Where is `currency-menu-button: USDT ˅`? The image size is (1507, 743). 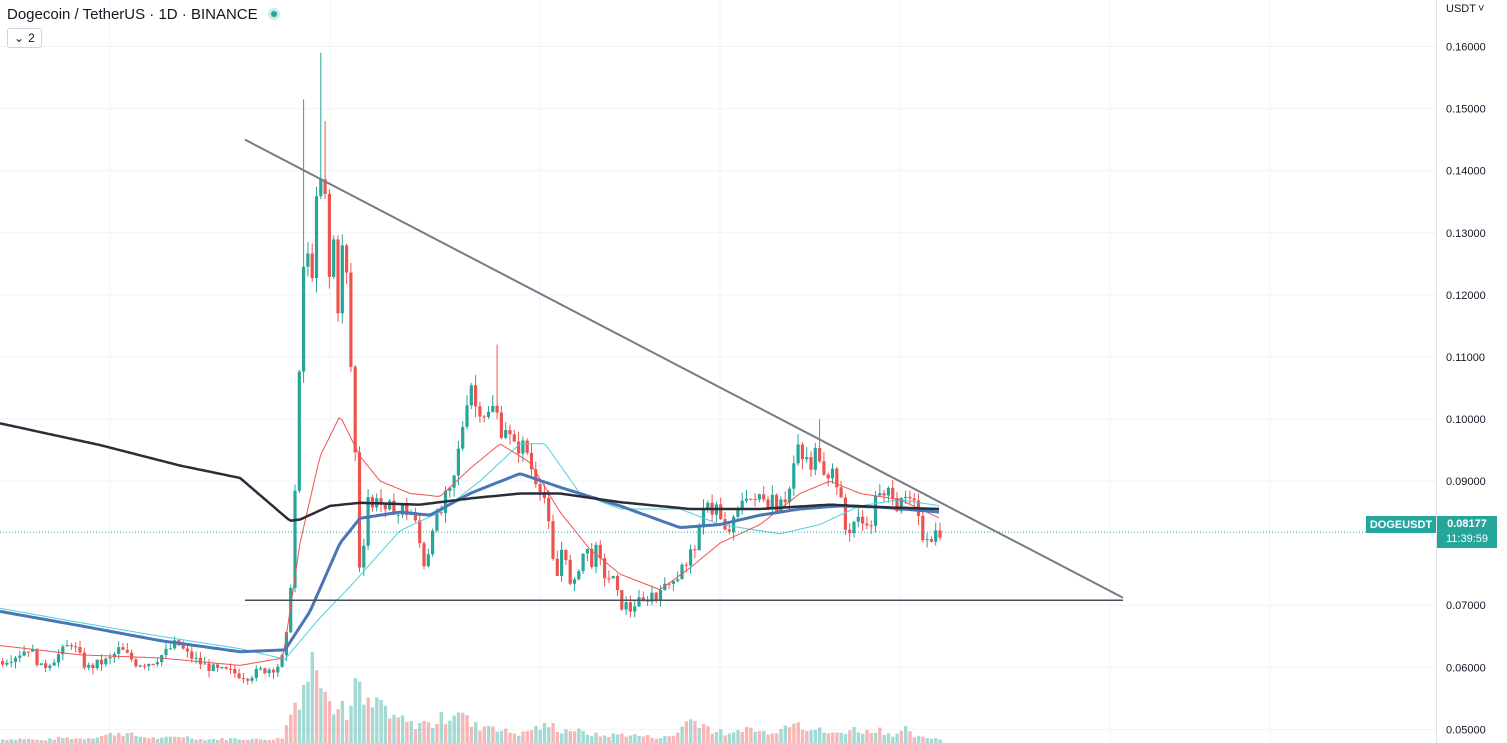 currency-menu-button: USDT ˅ is located at coordinates (1465, 9).